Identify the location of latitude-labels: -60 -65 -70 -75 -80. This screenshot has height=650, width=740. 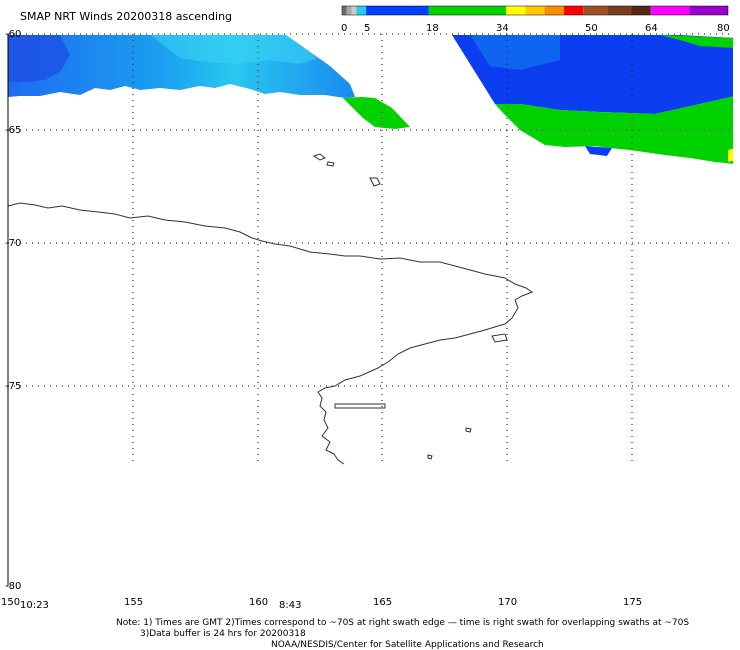
(13, 310).